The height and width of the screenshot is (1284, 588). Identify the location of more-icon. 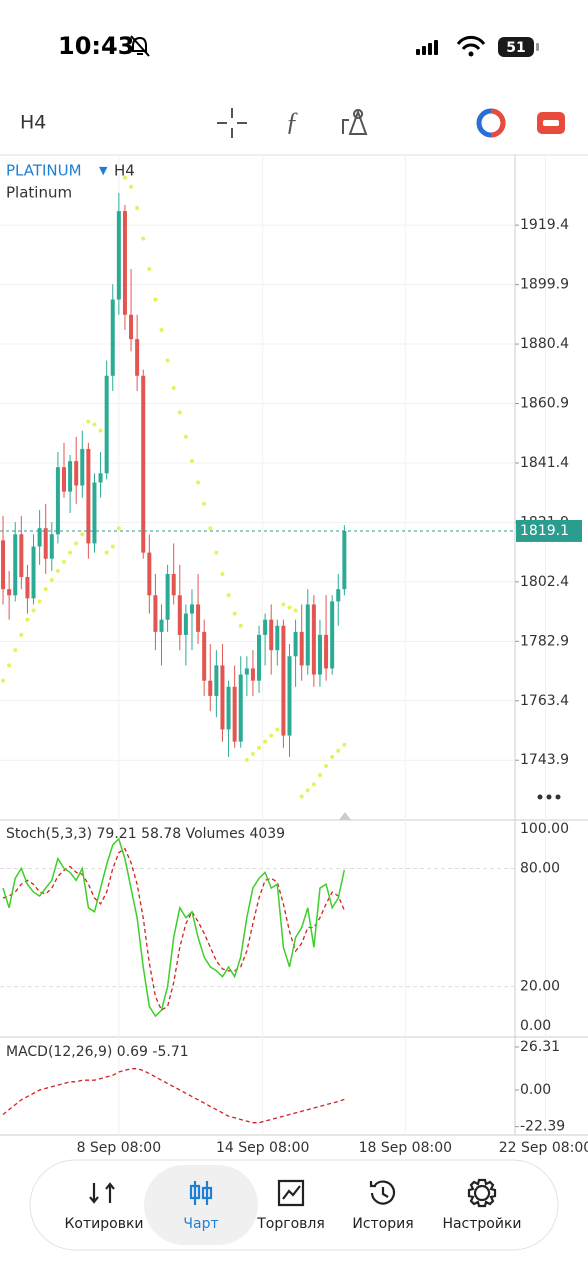
(549, 797).